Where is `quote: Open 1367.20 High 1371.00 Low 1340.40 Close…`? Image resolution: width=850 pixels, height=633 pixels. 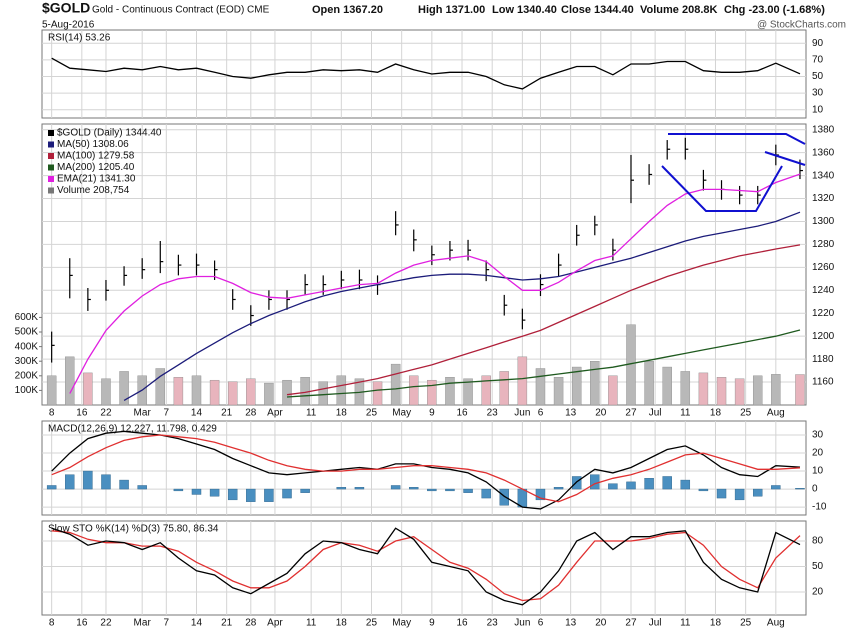 quote: Open 1367.20 High 1371.00 Low 1340.40 Close… is located at coordinates (568, 10).